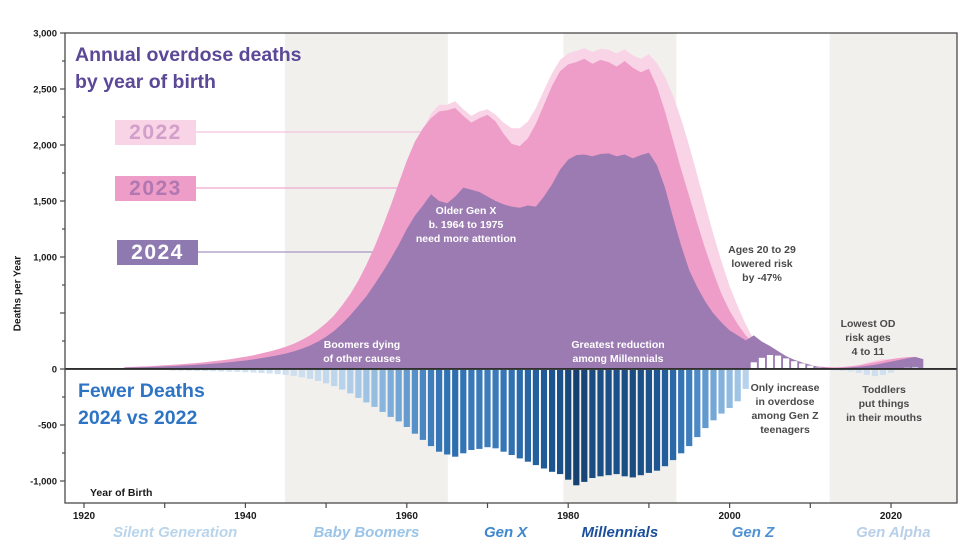 The height and width of the screenshot is (549, 960). Describe the element at coordinates (762, 250) in the screenshot. I see `annotation-line: Ages 20 to 29` at that location.